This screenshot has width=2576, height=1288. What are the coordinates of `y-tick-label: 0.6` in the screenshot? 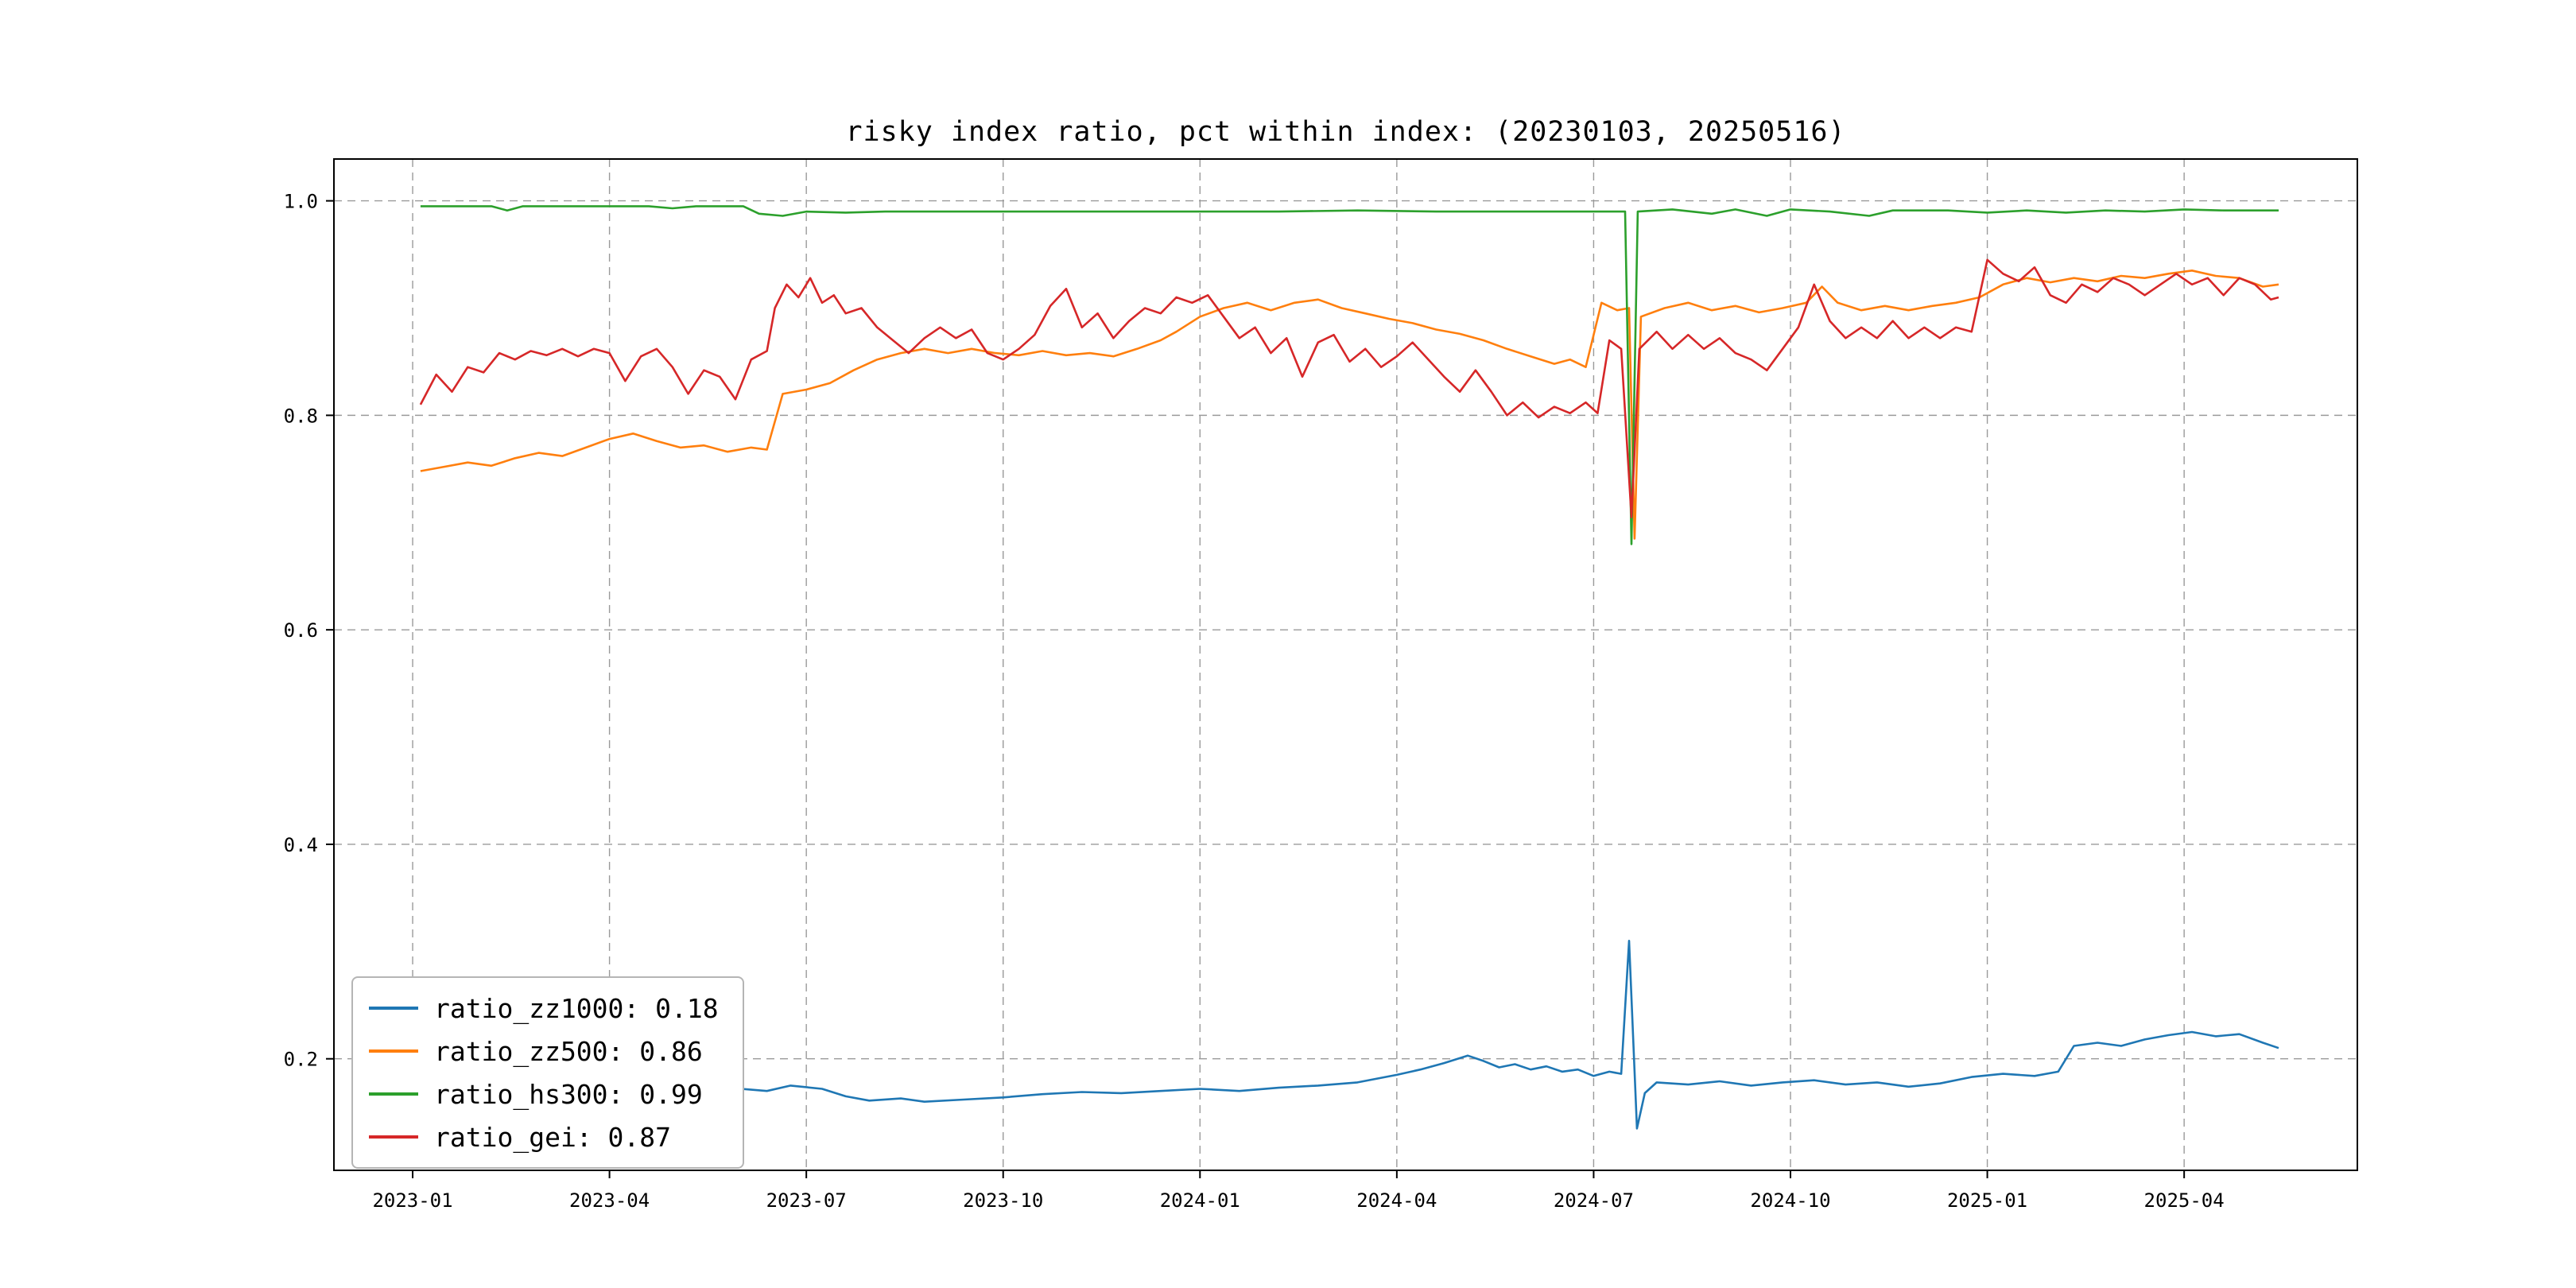 It's located at (301, 630).